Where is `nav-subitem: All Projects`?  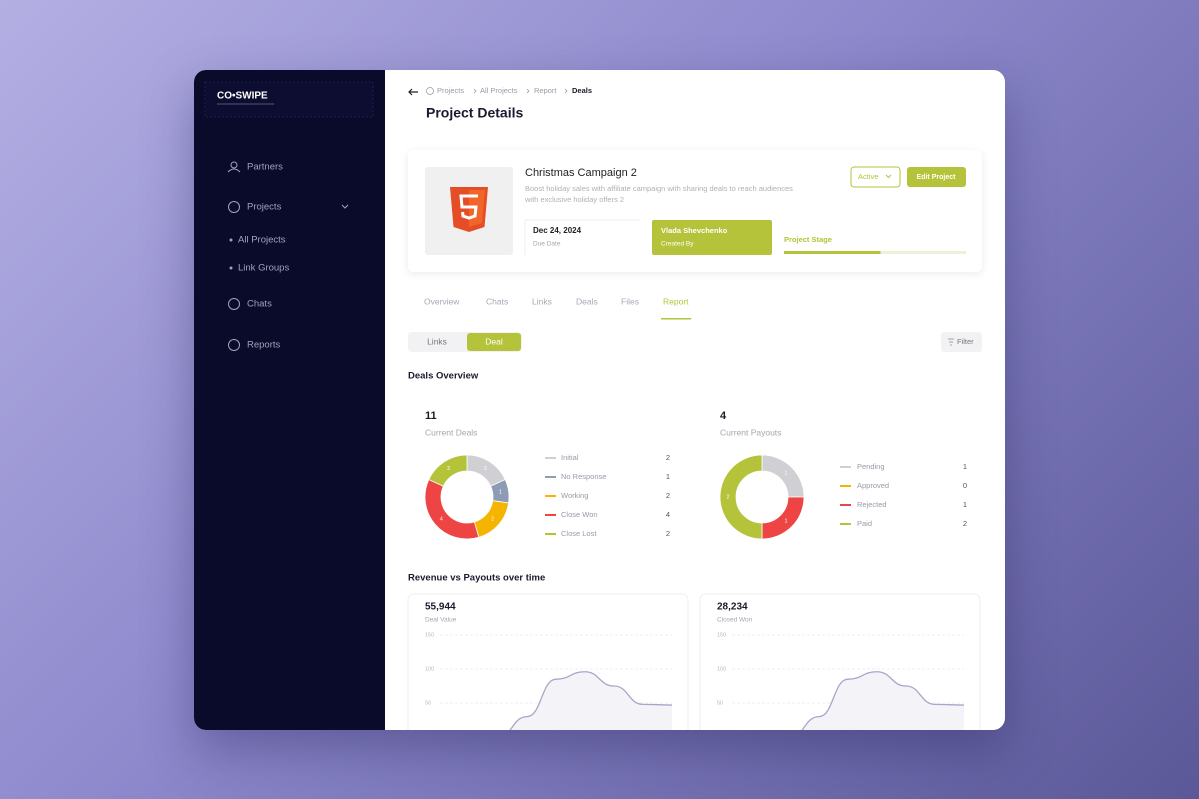
nav-subitem: All Projects is located at coordinates (262, 240).